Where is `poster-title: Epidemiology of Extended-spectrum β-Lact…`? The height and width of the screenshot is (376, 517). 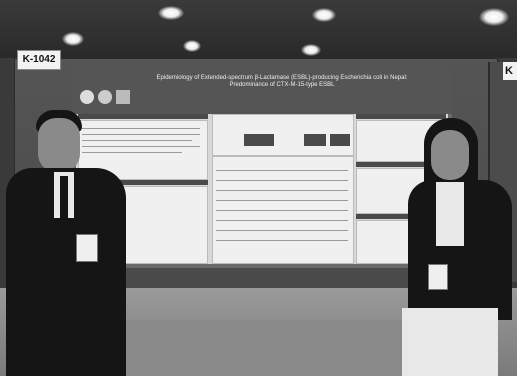
poster-title: Epidemiology of Extended-spectrum β-Lact… is located at coordinates (282, 82).